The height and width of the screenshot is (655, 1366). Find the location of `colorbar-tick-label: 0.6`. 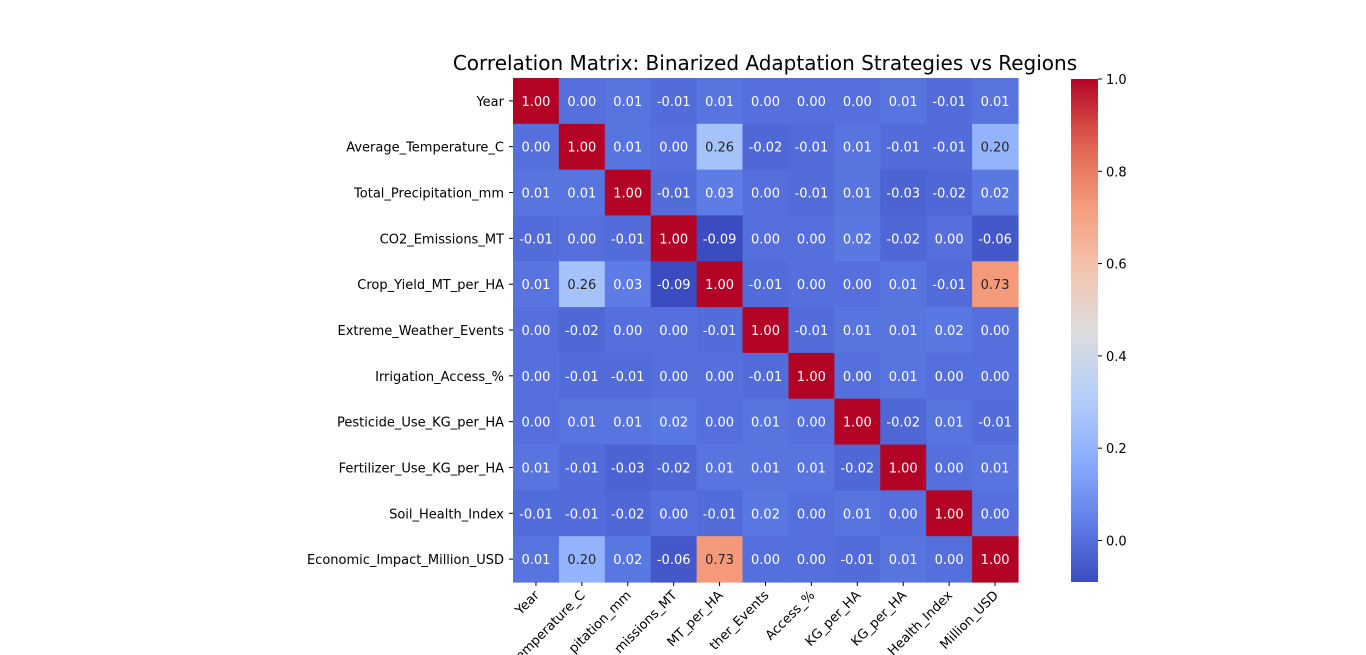

colorbar-tick-label: 0.6 is located at coordinates (1116, 265).